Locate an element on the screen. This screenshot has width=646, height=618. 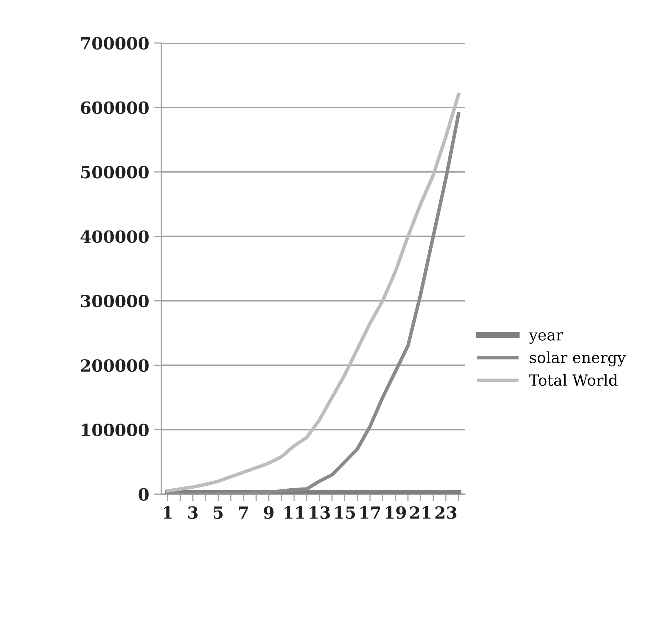
y-tick-label: 600000 is located at coordinates (115, 108).